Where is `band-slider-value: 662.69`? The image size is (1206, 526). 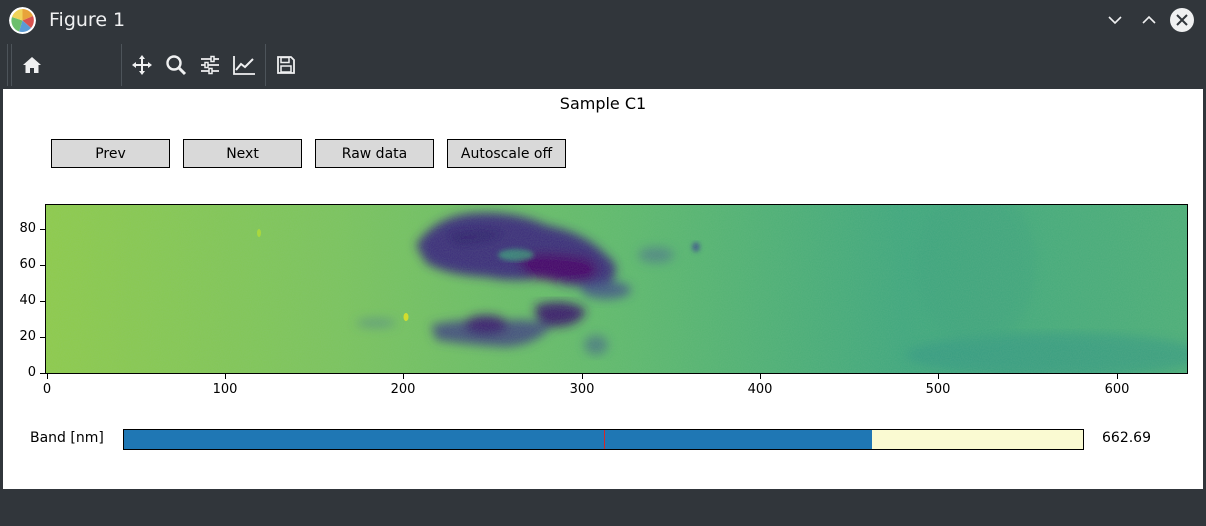
band-slider-value: 662.69 is located at coordinates (1126, 438).